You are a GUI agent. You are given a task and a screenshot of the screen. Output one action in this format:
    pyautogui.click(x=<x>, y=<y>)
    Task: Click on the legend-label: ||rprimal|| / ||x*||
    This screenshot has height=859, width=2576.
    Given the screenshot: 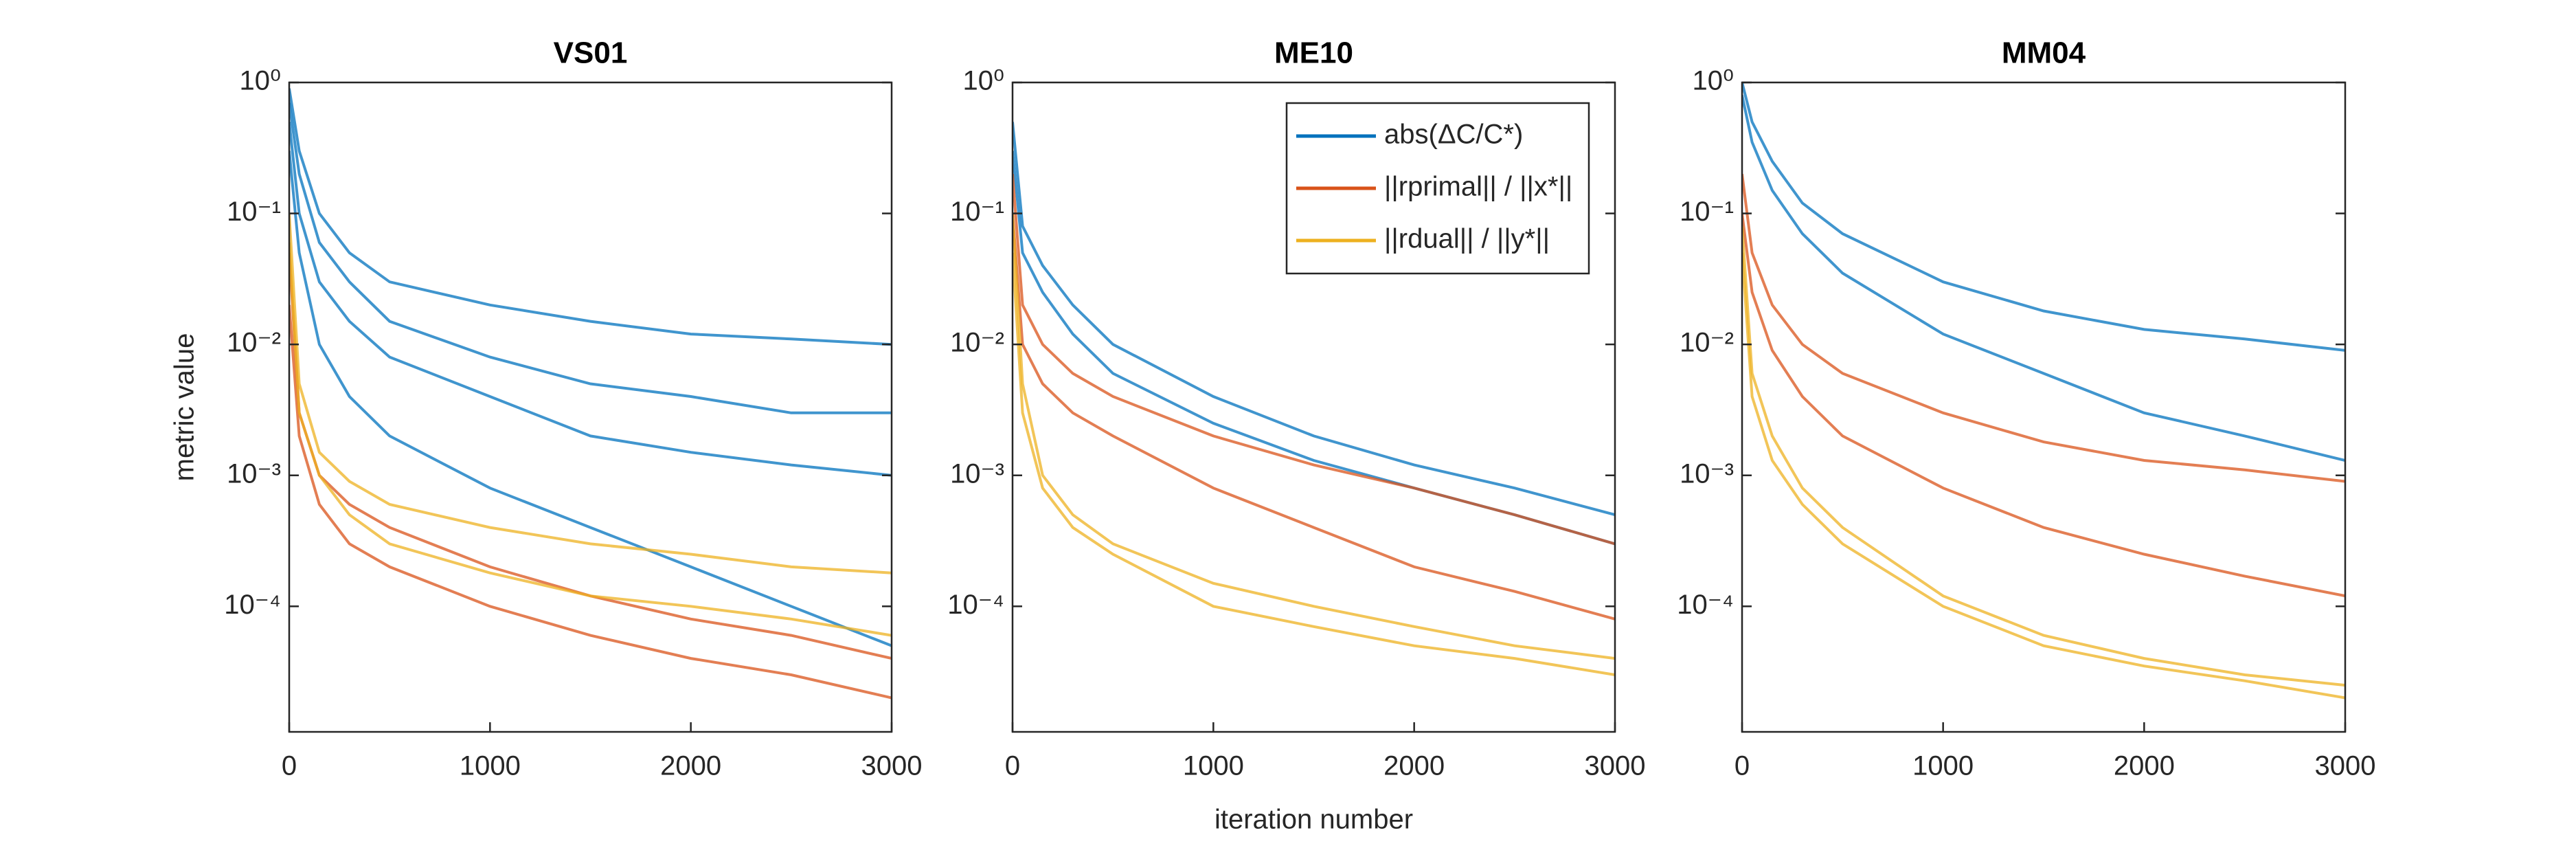 What is the action you would take?
    pyautogui.click(x=1478, y=187)
    